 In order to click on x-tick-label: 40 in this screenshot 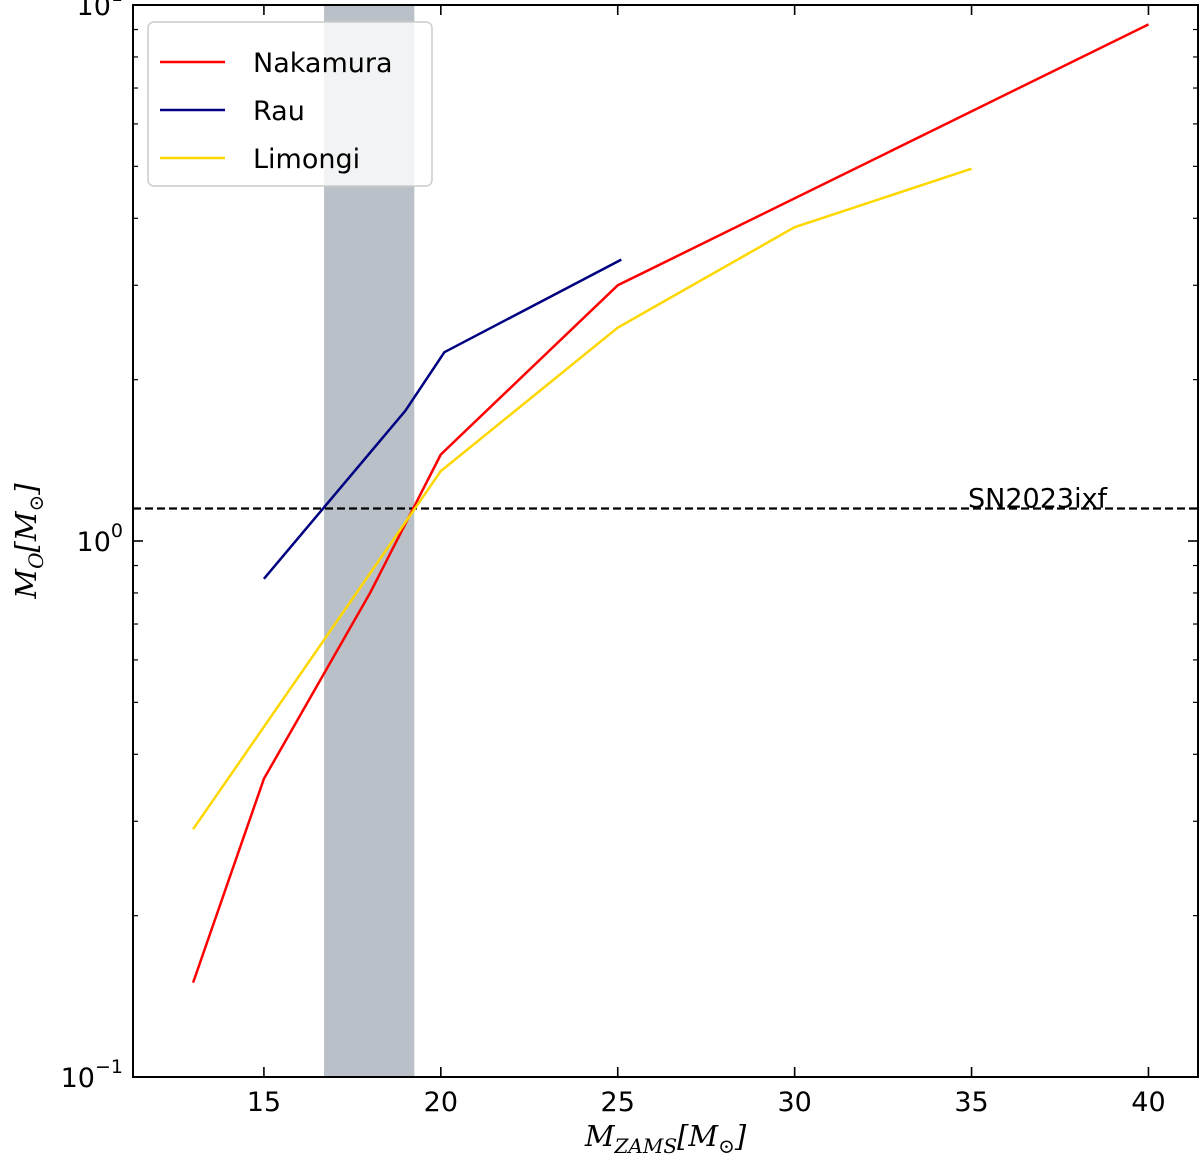, I will do `click(1148, 1102)`.